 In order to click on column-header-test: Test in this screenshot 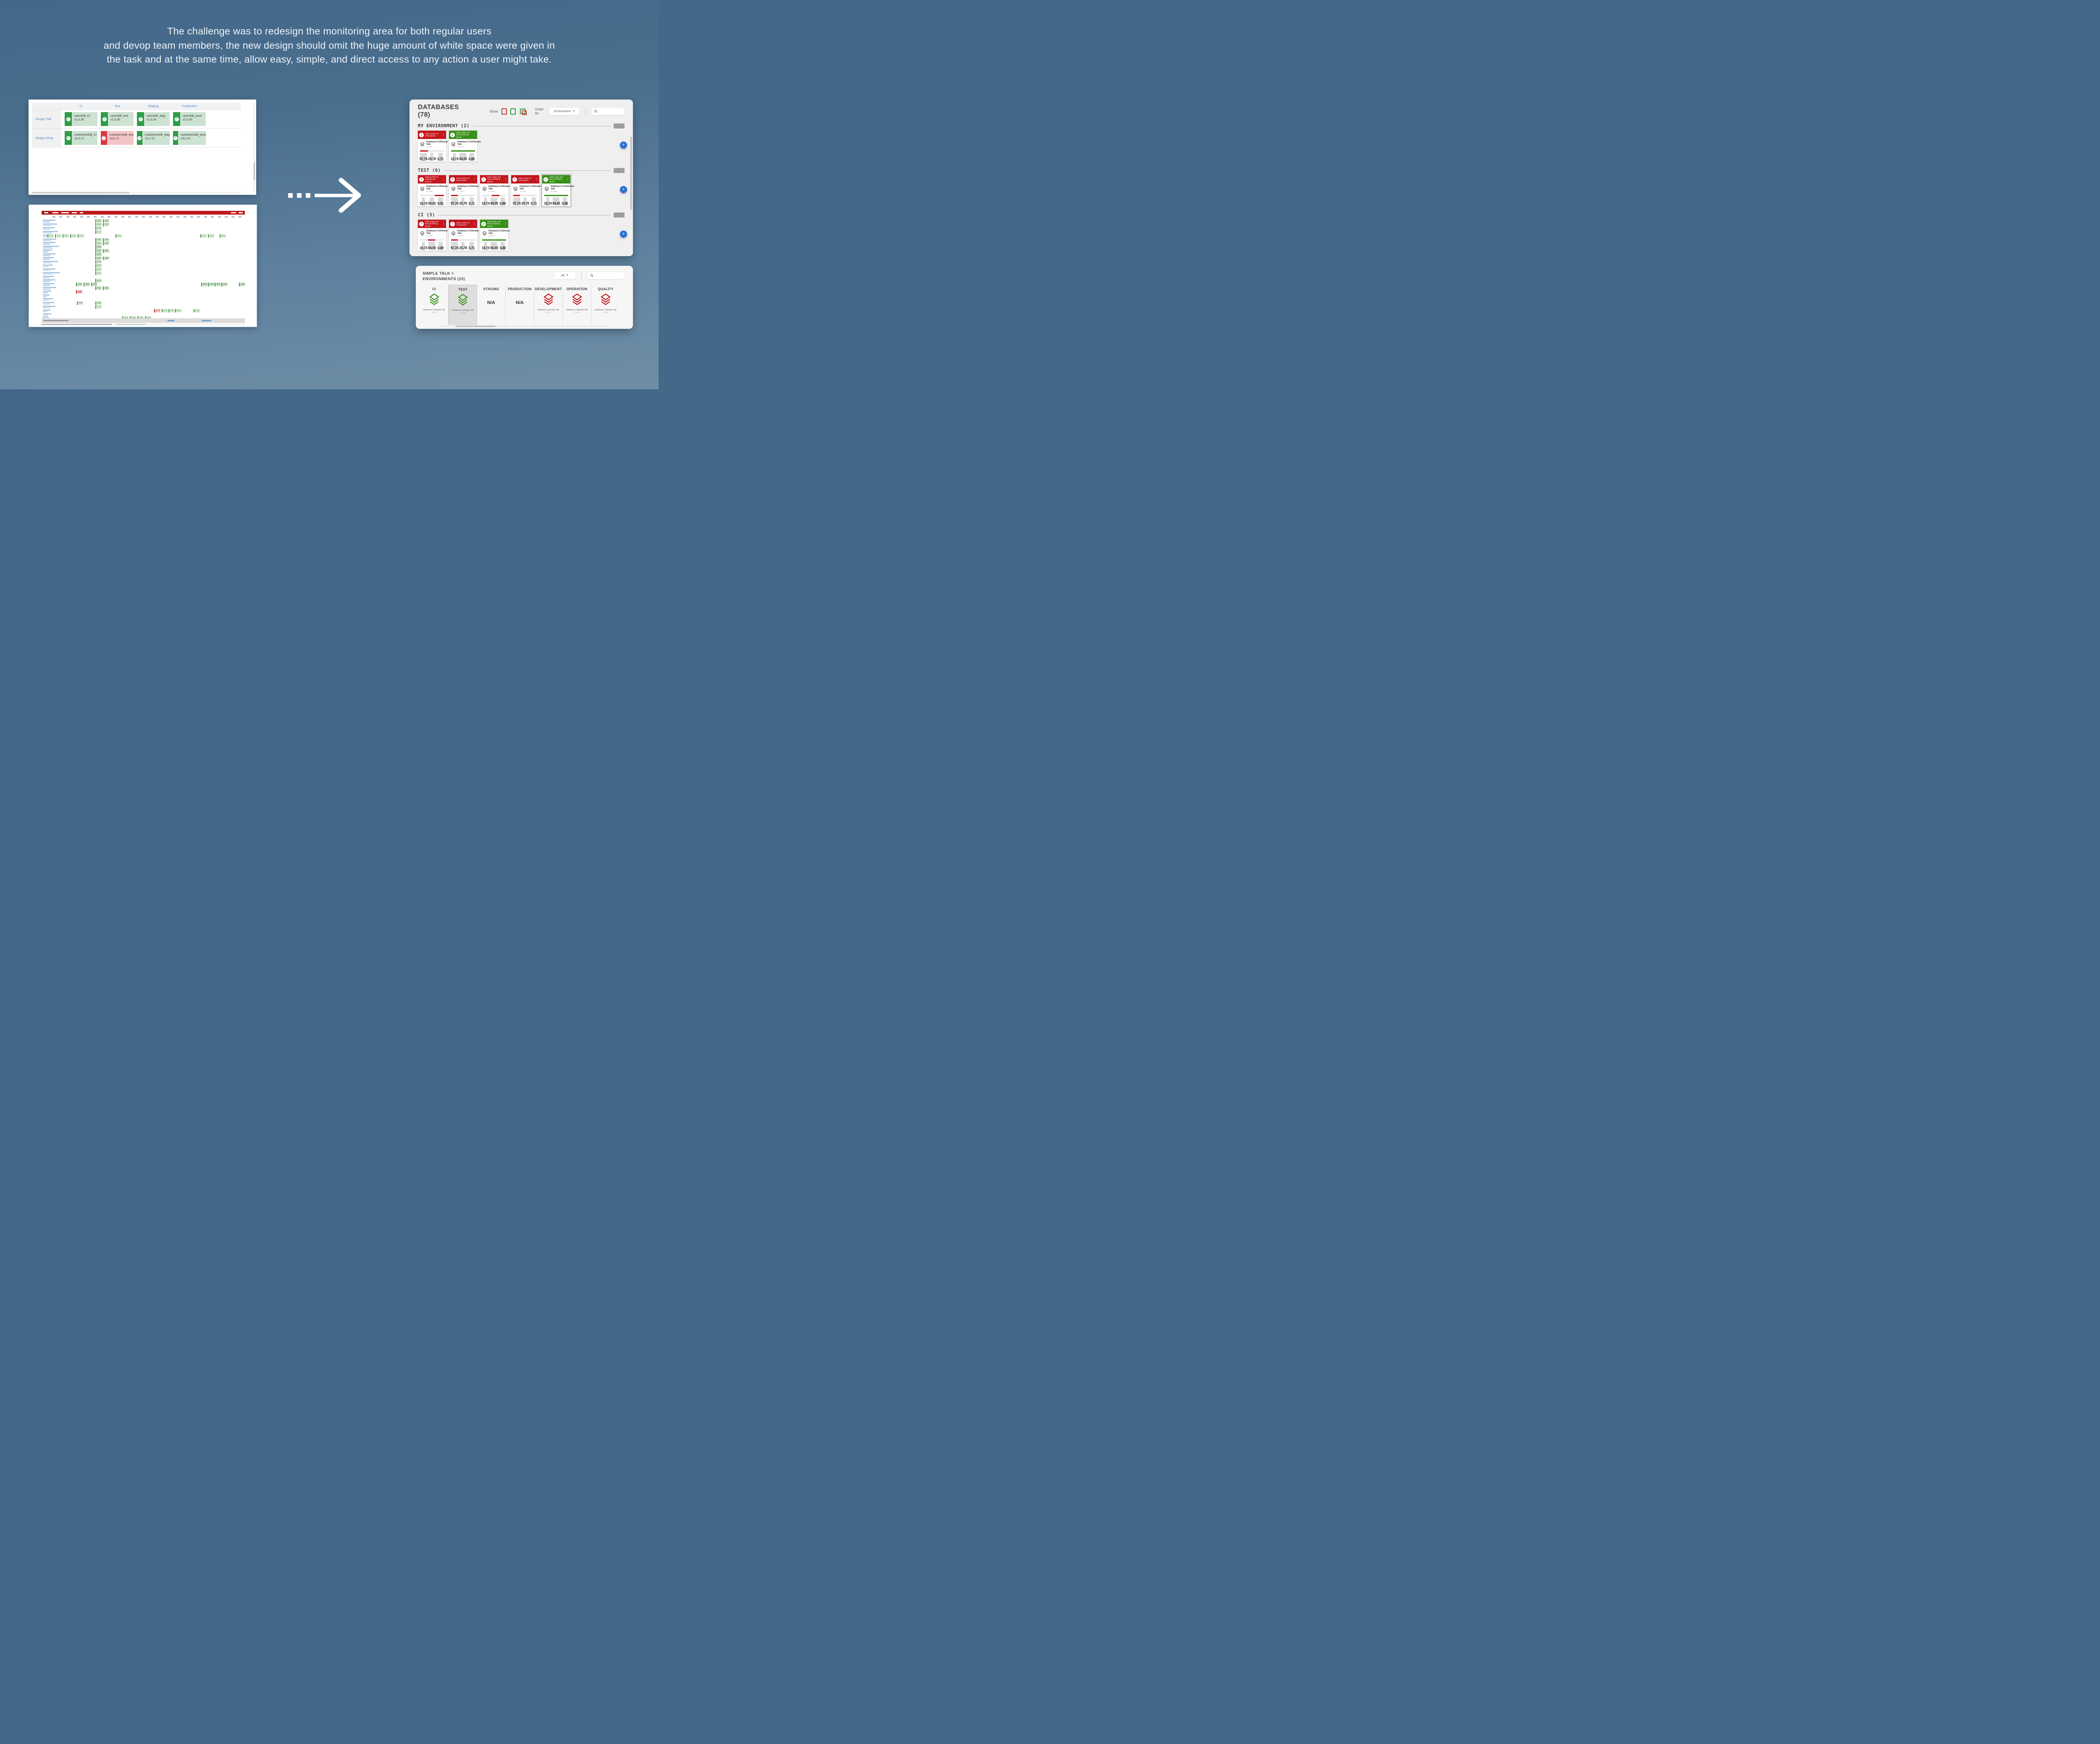, I will do `click(117, 106)`.